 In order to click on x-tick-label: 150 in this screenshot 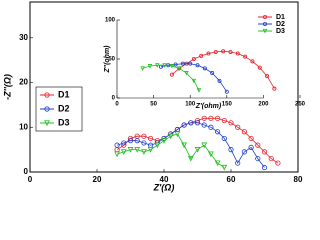, I will do `click(227, 105)`.